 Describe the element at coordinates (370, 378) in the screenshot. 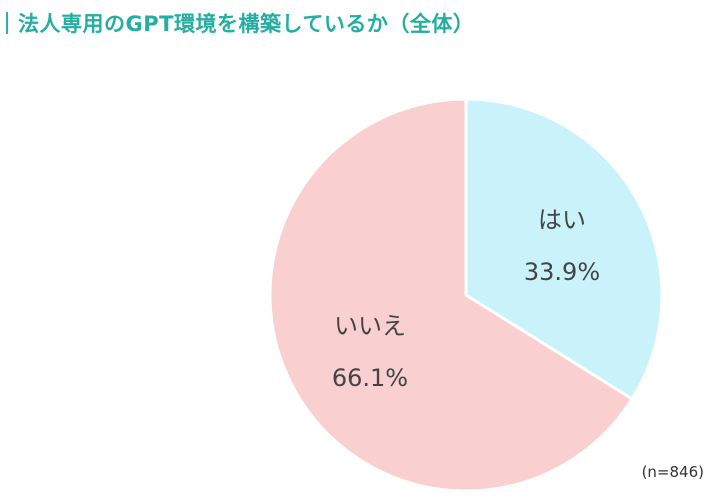

I see `slice-value-no: 66.1%` at that location.